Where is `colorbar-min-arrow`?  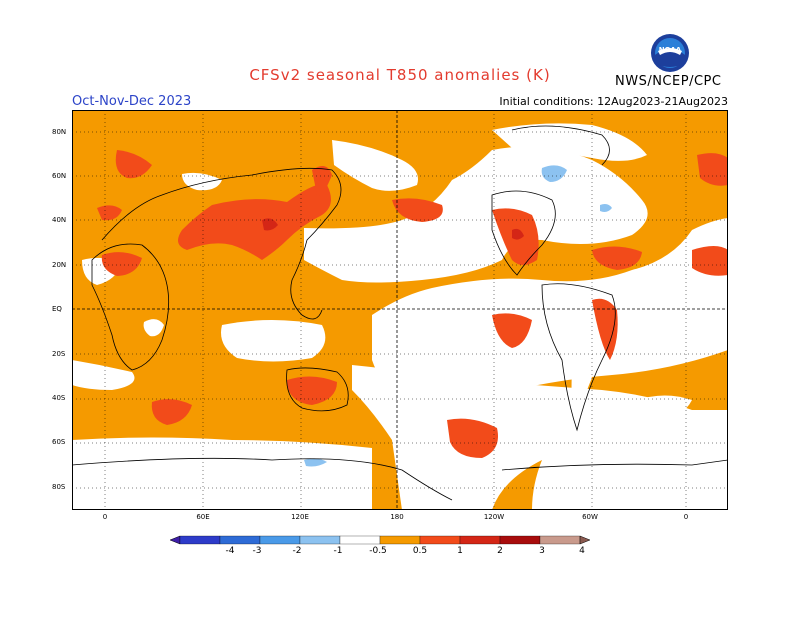
colorbar-min-arrow is located at coordinates (175, 540).